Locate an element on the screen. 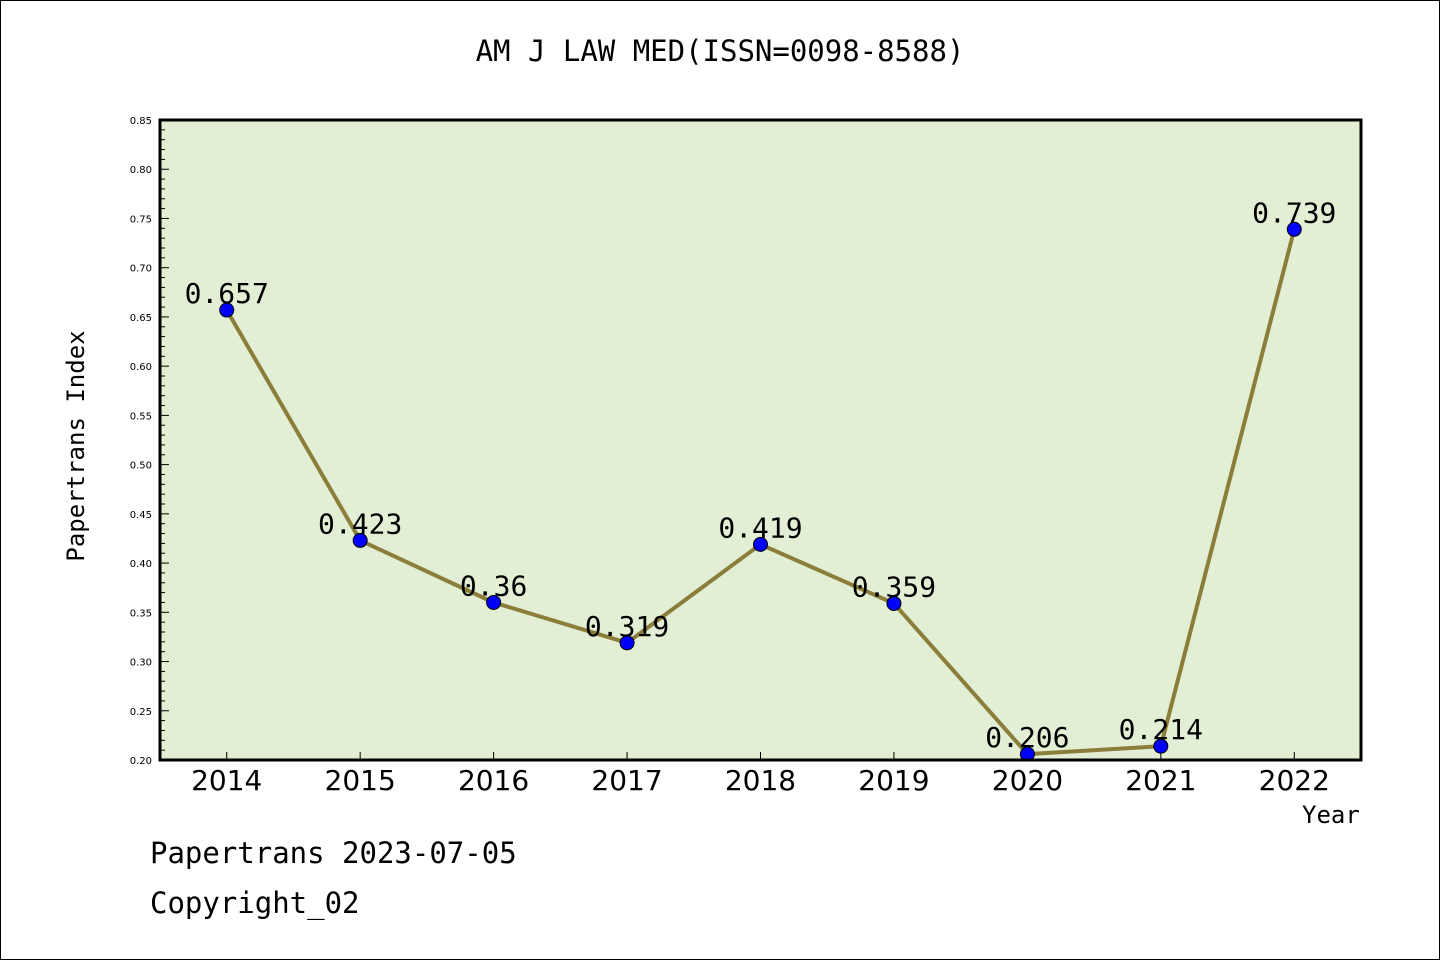 The height and width of the screenshot is (960, 1440). data-label: 0.739 is located at coordinates (1294, 212).